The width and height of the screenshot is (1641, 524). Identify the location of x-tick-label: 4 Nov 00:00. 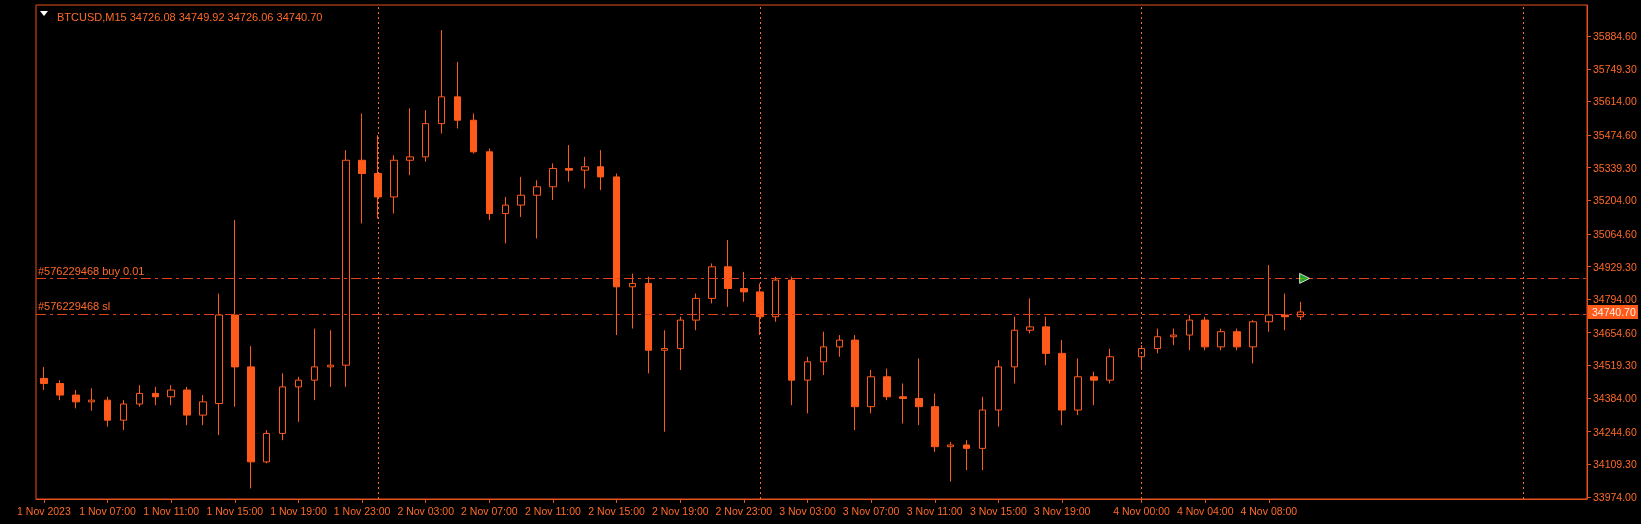
(1142, 510).